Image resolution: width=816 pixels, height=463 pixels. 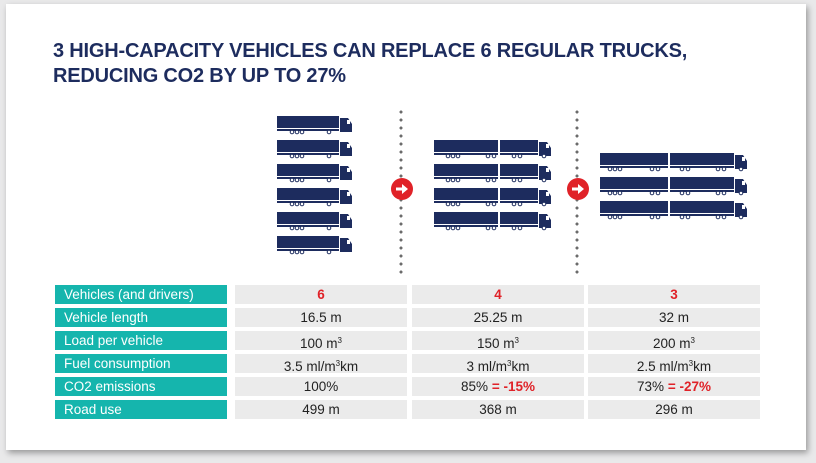 I want to click on table-cell: 3.5 ml/m3km, so click(x=321, y=364).